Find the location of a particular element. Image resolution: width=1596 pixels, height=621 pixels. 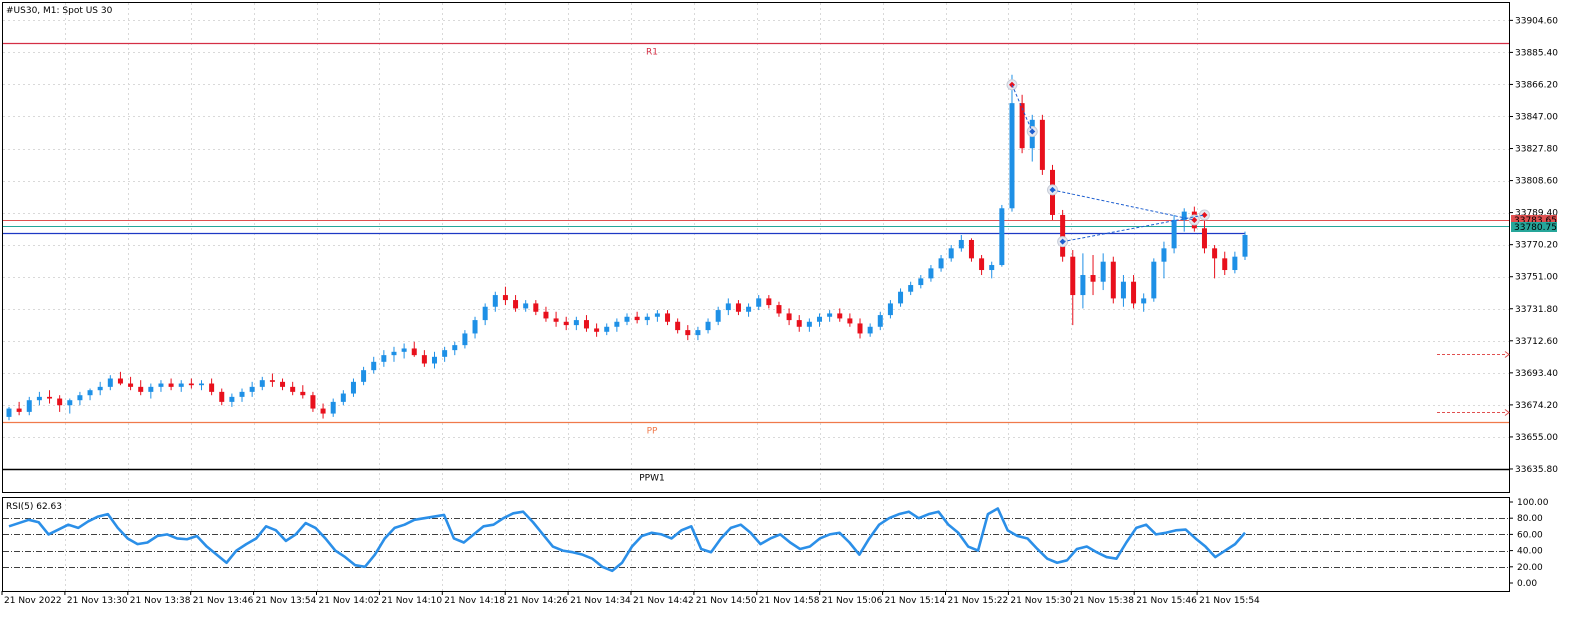

rsi-panel is located at coordinates (756, 540).